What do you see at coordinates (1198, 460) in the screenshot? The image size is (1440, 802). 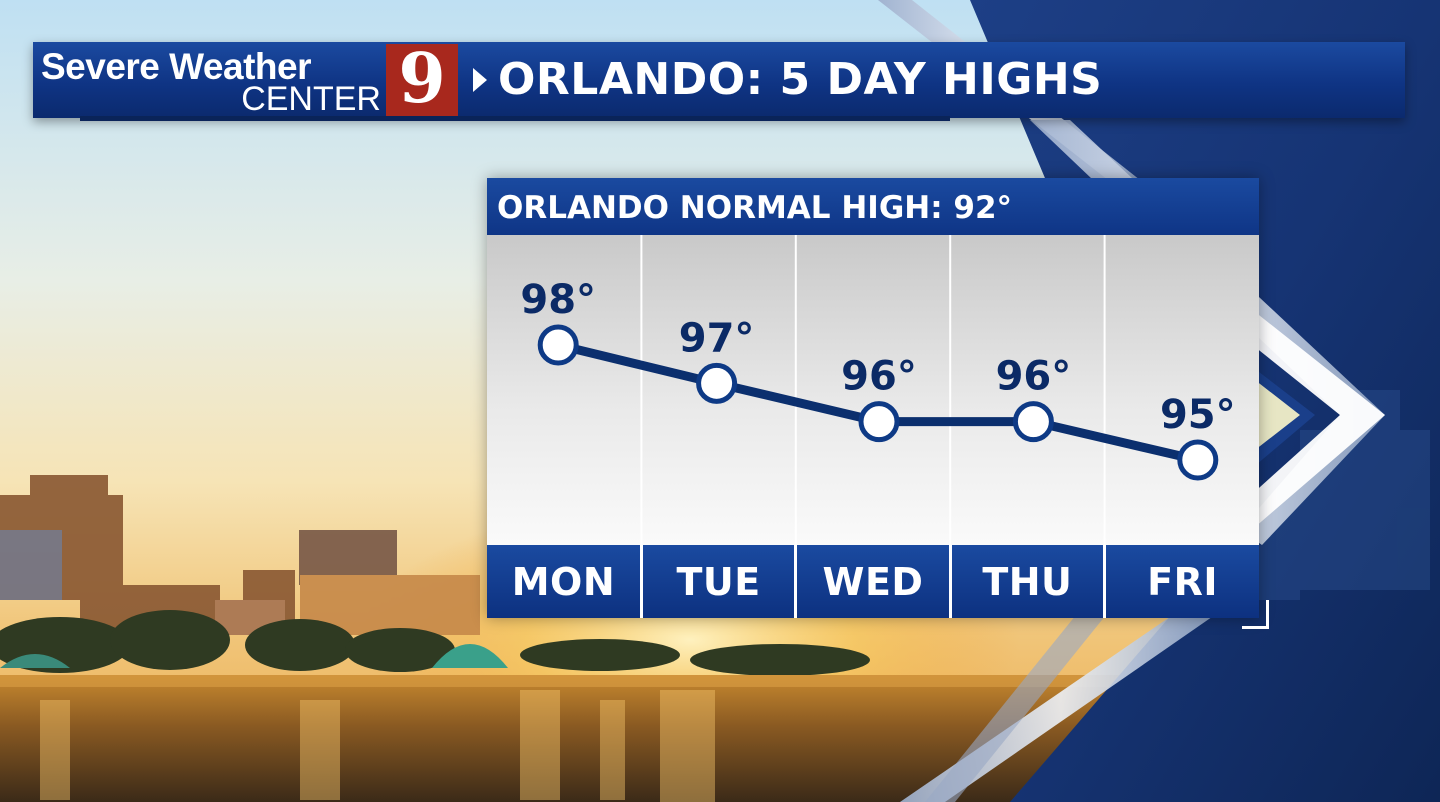 I see `data-point-fri` at bounding box center [1198, 460].